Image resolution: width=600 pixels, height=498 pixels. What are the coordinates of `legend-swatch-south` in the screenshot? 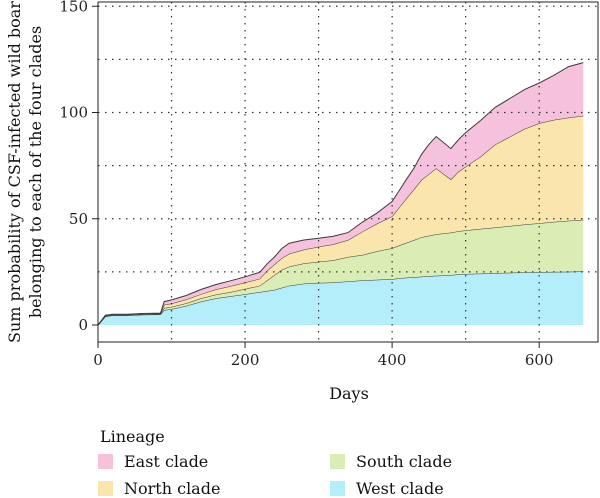 It's located at (337, 461).